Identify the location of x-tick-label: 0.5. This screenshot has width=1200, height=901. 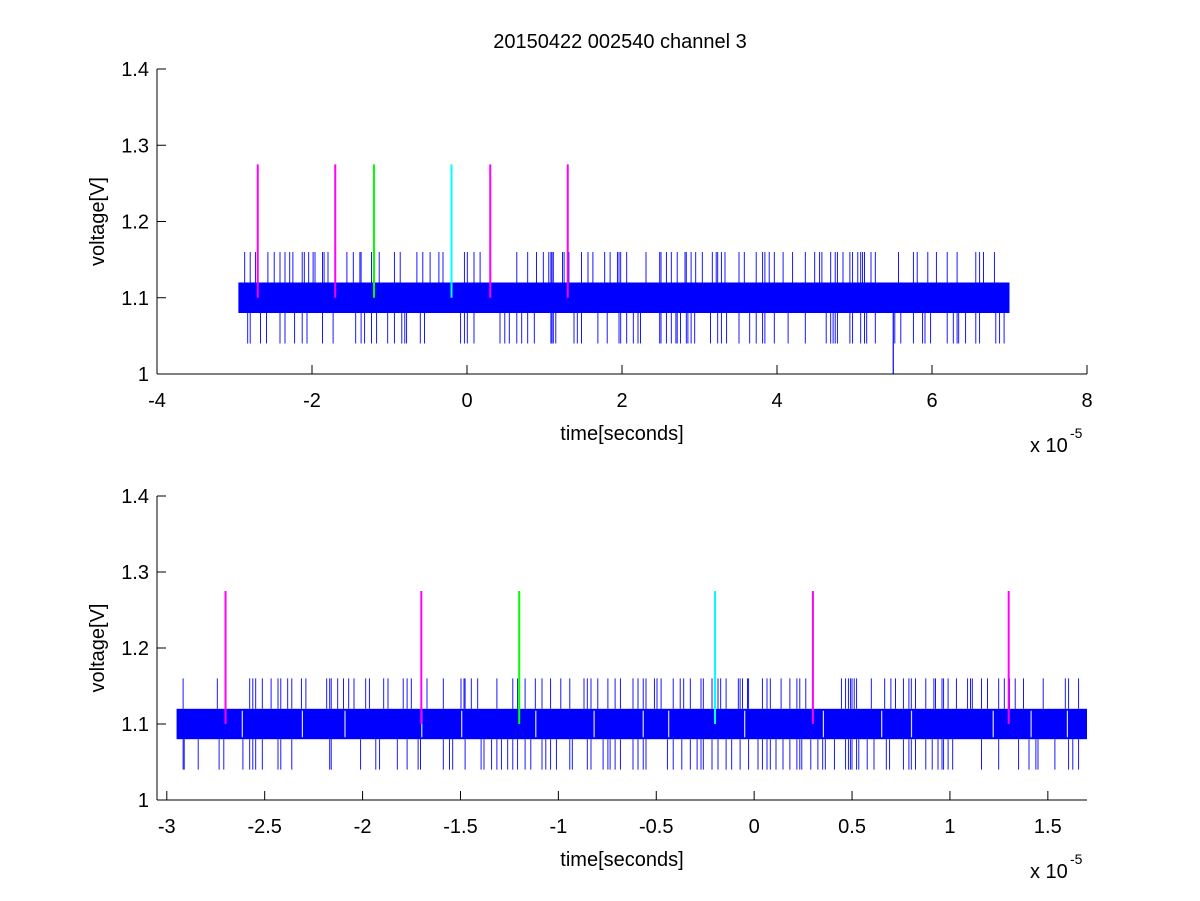
(852, 827).